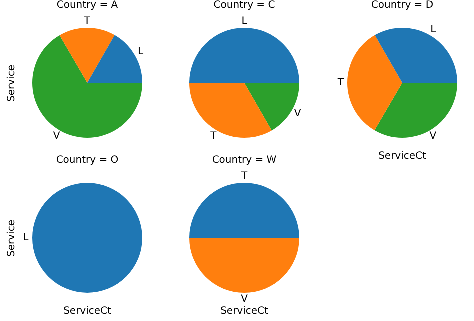  What do you see at coordinates (244, 160) in the screenshot?
I see `chart-title: Country = W` at bounding box center [244, 160].